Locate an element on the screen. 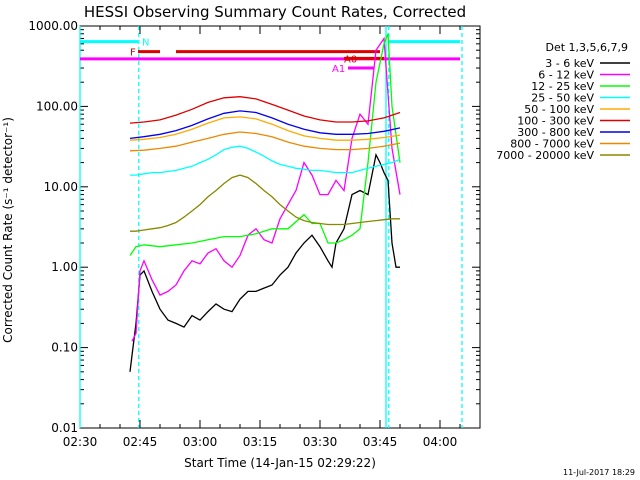 Image resolution: width=640 pixels, height=480 pixels. x-tick-label: 04:00 is located at coordinates (440, 442).